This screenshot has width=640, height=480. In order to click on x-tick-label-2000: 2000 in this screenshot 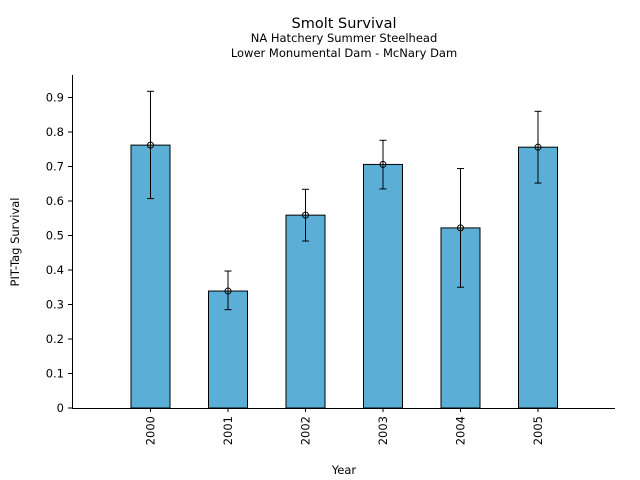, I will do `click(151, 430)`.